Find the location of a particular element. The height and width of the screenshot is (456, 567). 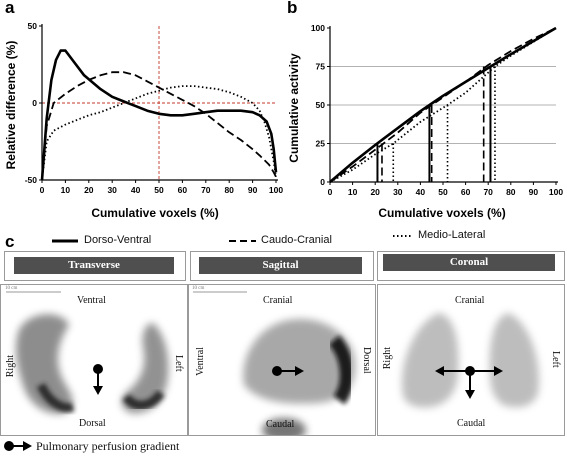

chart-b-y-tick-label-0: 0 is located at coordinates (322, 182).